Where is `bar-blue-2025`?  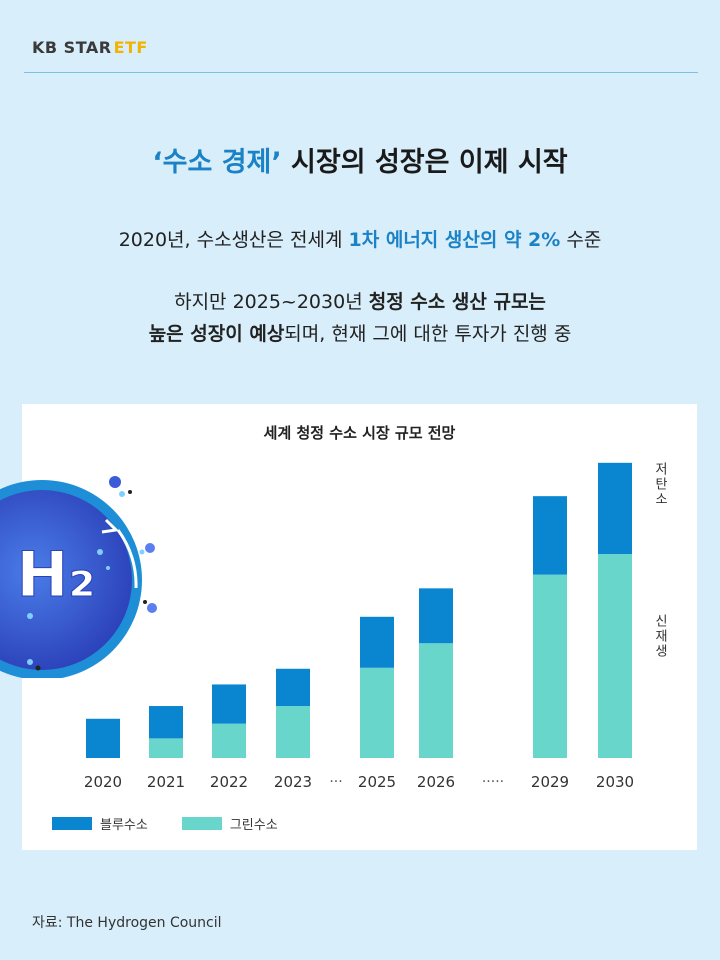 bar-blue-2025 is located at coordinates (377, 642).